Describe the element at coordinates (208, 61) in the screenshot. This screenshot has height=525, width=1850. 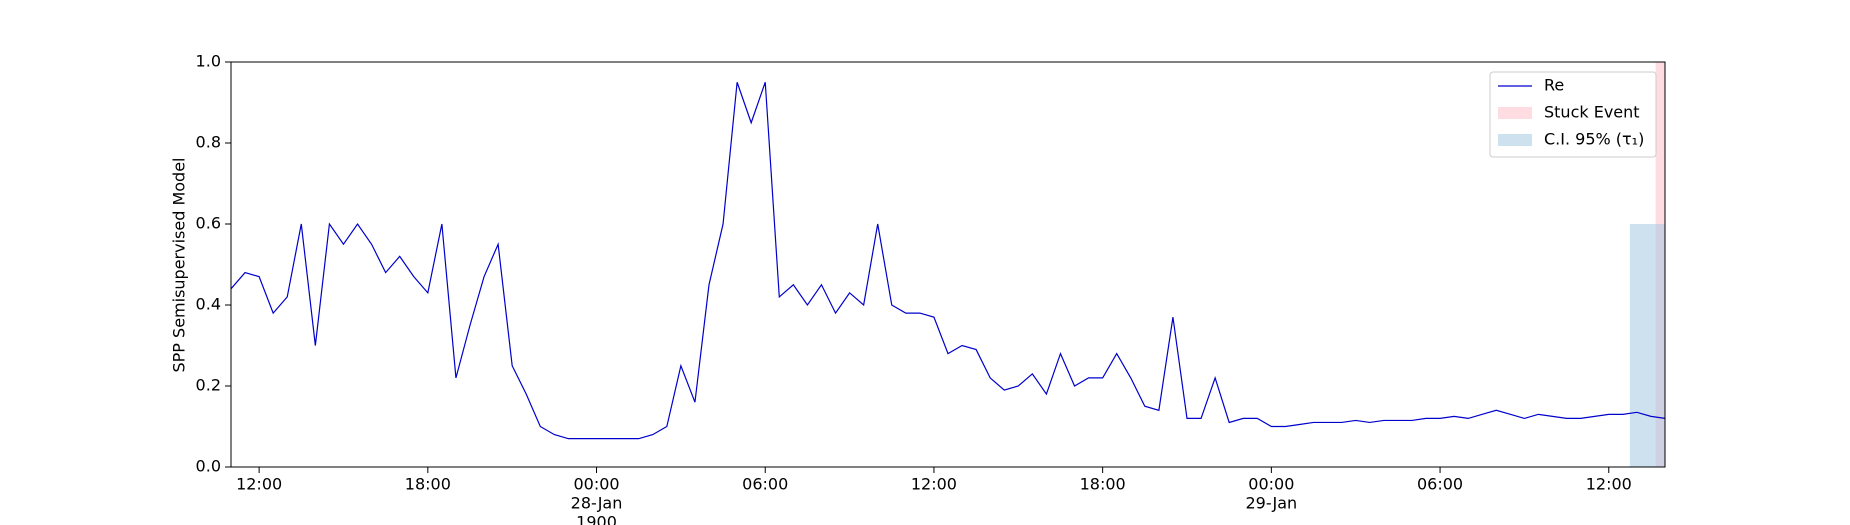
I see `y-tick-label: 1.0` at that location.